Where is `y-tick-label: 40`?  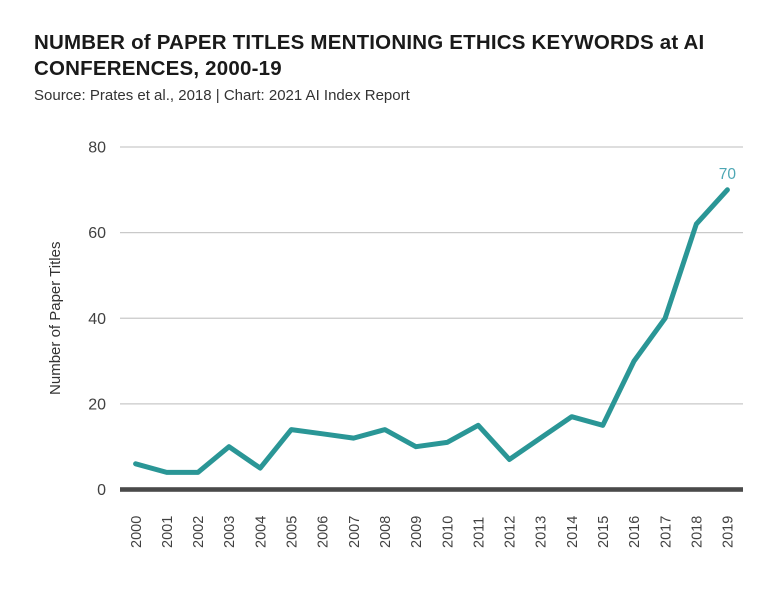 y-tick-label: 40 is located at coordinates (97, 319).